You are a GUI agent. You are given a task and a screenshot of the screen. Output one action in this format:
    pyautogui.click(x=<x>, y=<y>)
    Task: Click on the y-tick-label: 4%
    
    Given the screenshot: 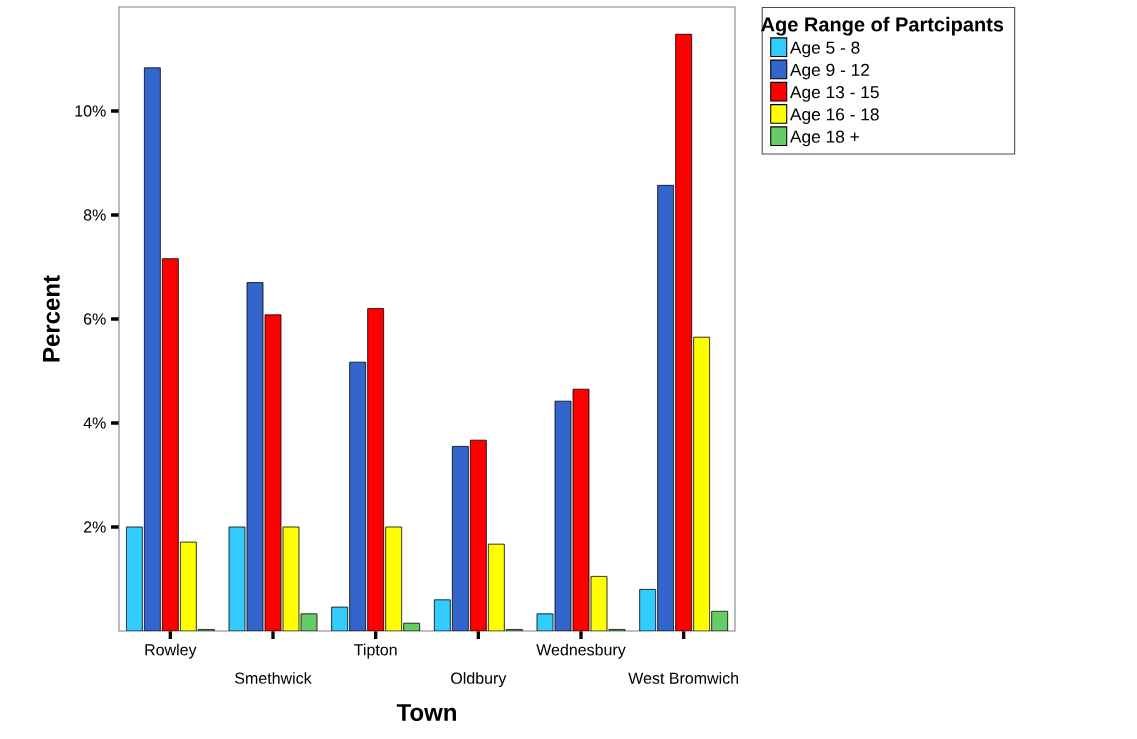 What is the action you would take?
    pyautogui.click(x=94, y=423)
    